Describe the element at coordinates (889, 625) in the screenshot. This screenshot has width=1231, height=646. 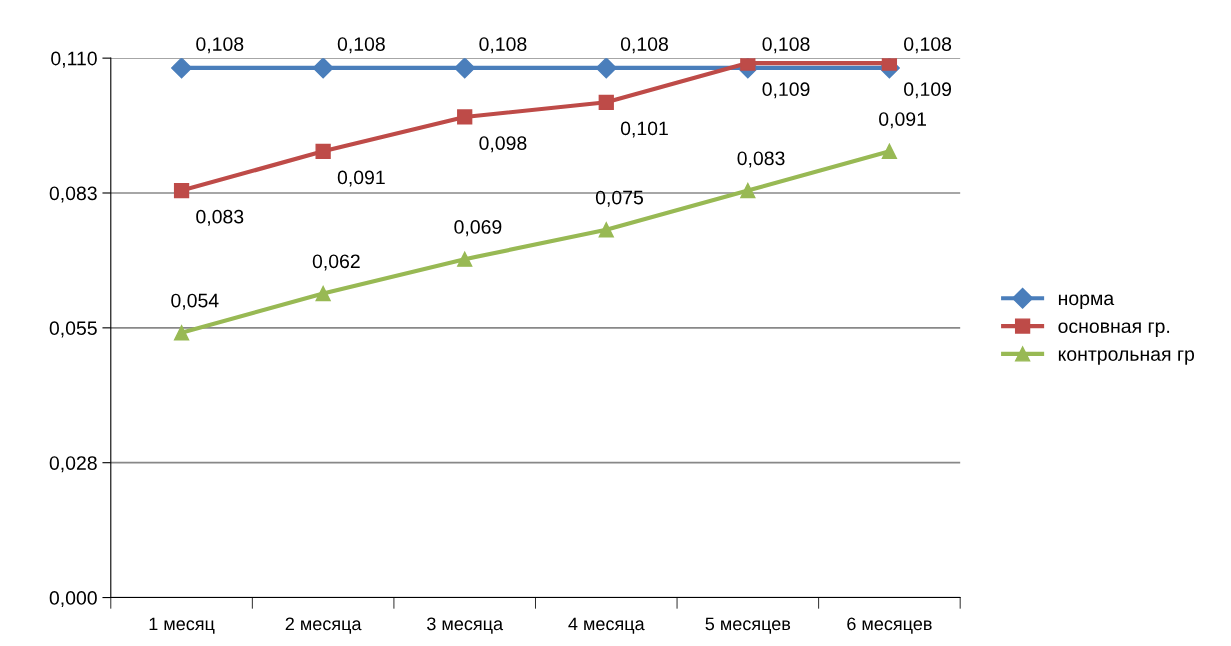
I see `x-tick-label: 6 месяцев` at that location.